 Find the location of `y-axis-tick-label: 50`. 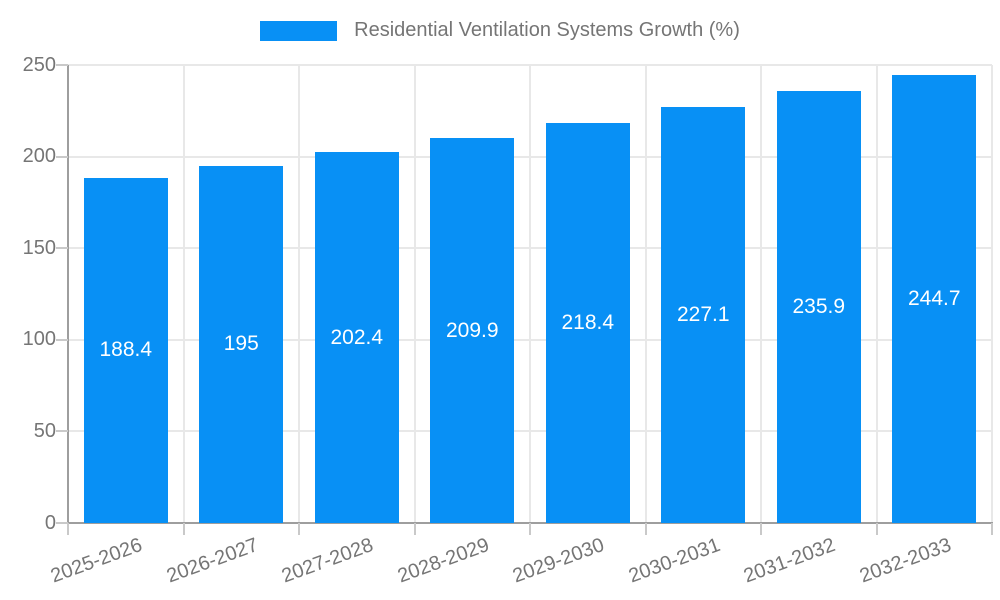

y-axis-tick-label: 50 is located at coordinates (44, 430).